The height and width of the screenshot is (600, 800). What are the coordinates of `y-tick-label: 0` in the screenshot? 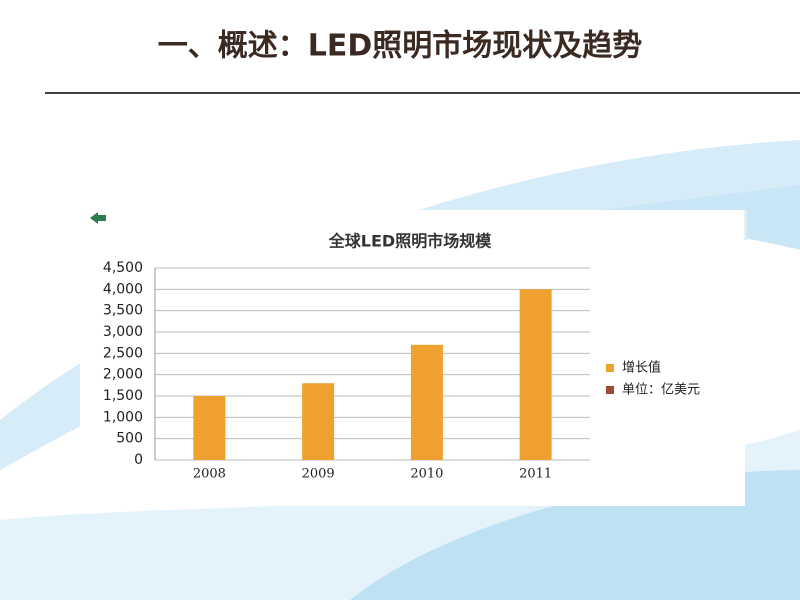 It's located at (138, 460).